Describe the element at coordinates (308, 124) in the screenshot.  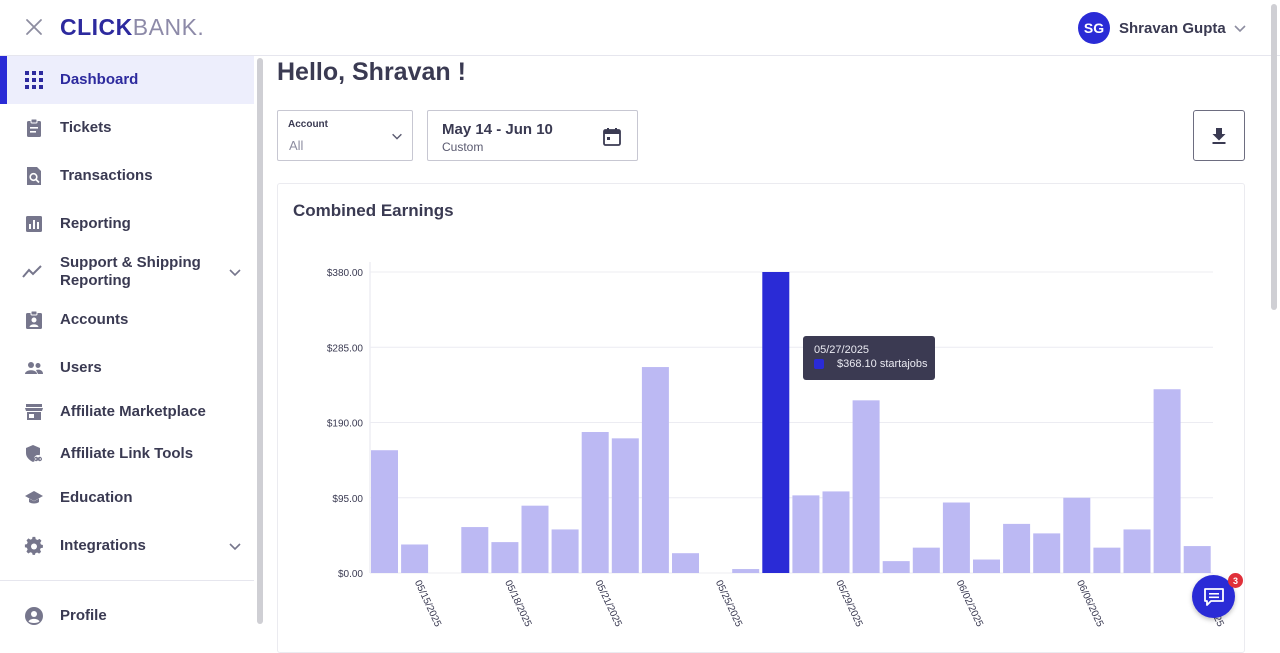
I see `account-select-label: Account` at that location.